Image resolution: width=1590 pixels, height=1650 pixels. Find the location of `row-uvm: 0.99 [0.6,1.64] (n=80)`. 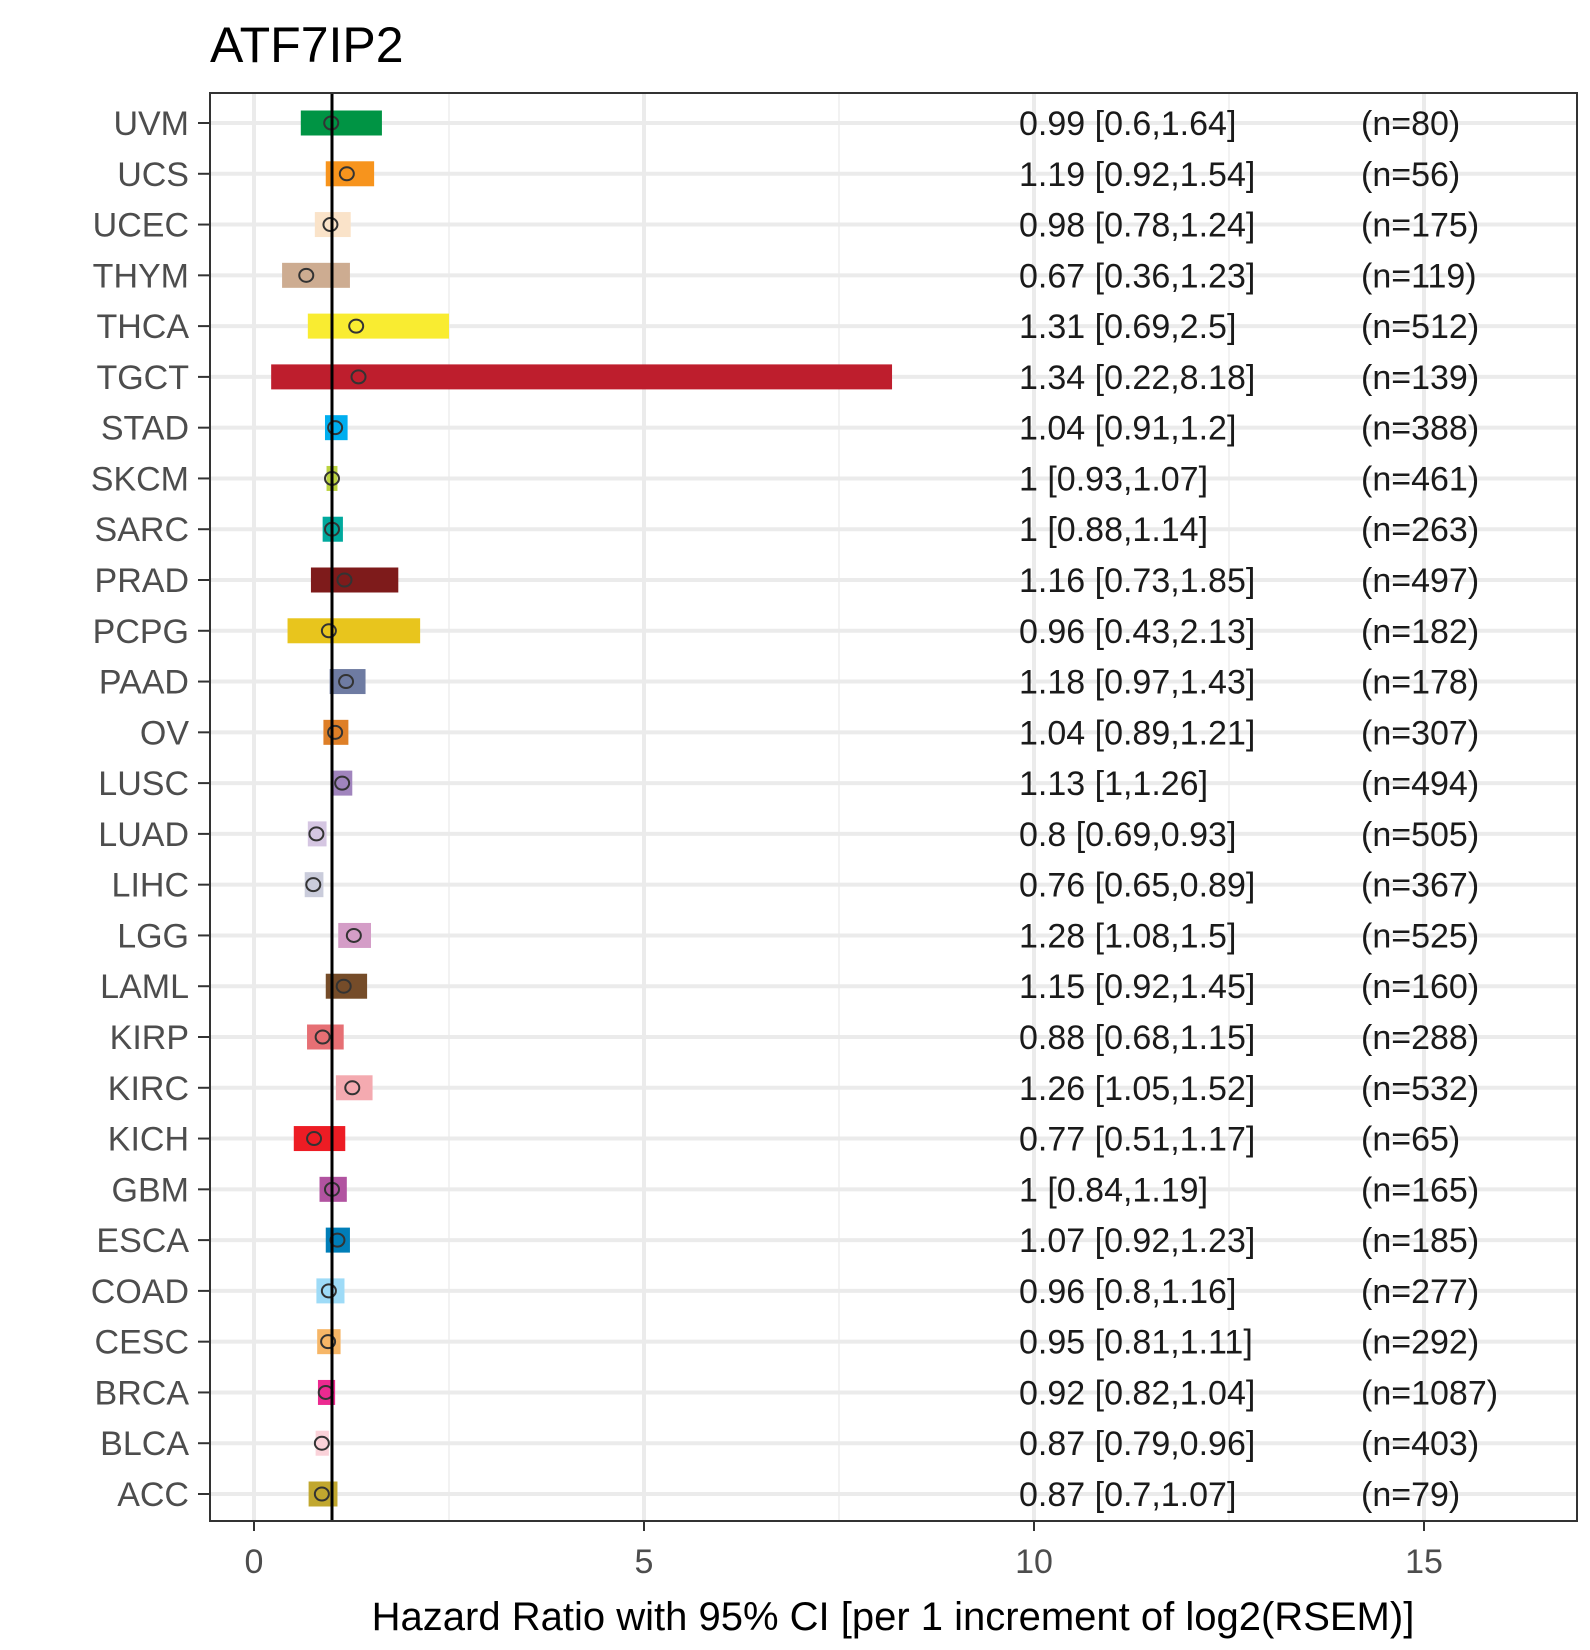

row-uvm: 0.99 [0.6,1.64] (n=80) is located at coordinates (880, 124).